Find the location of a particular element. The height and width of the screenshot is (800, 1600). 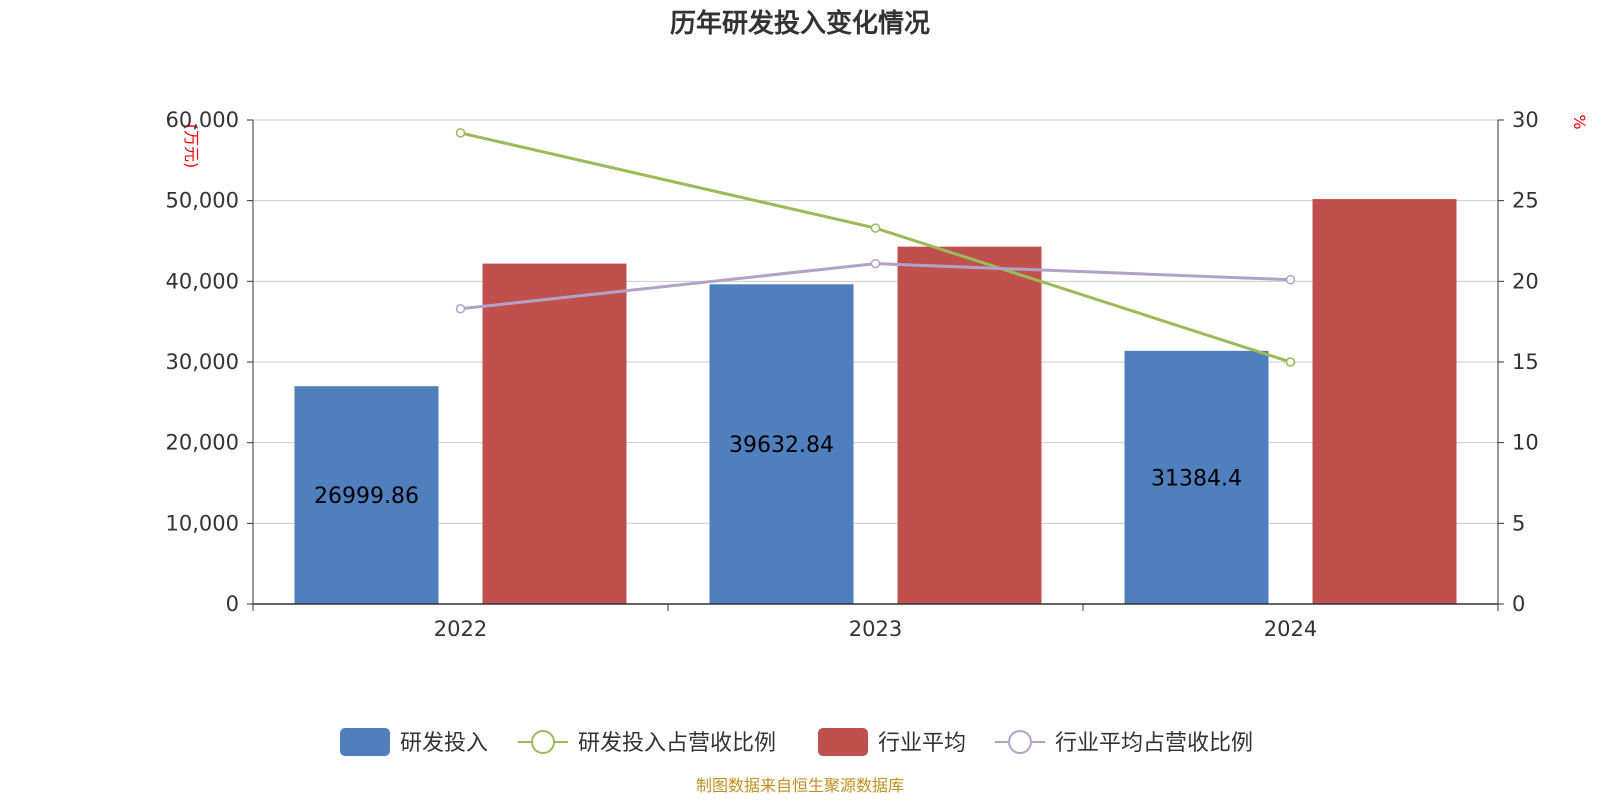

legend-label: 研发投入占营收比例 is located at coordinates (677, 743).